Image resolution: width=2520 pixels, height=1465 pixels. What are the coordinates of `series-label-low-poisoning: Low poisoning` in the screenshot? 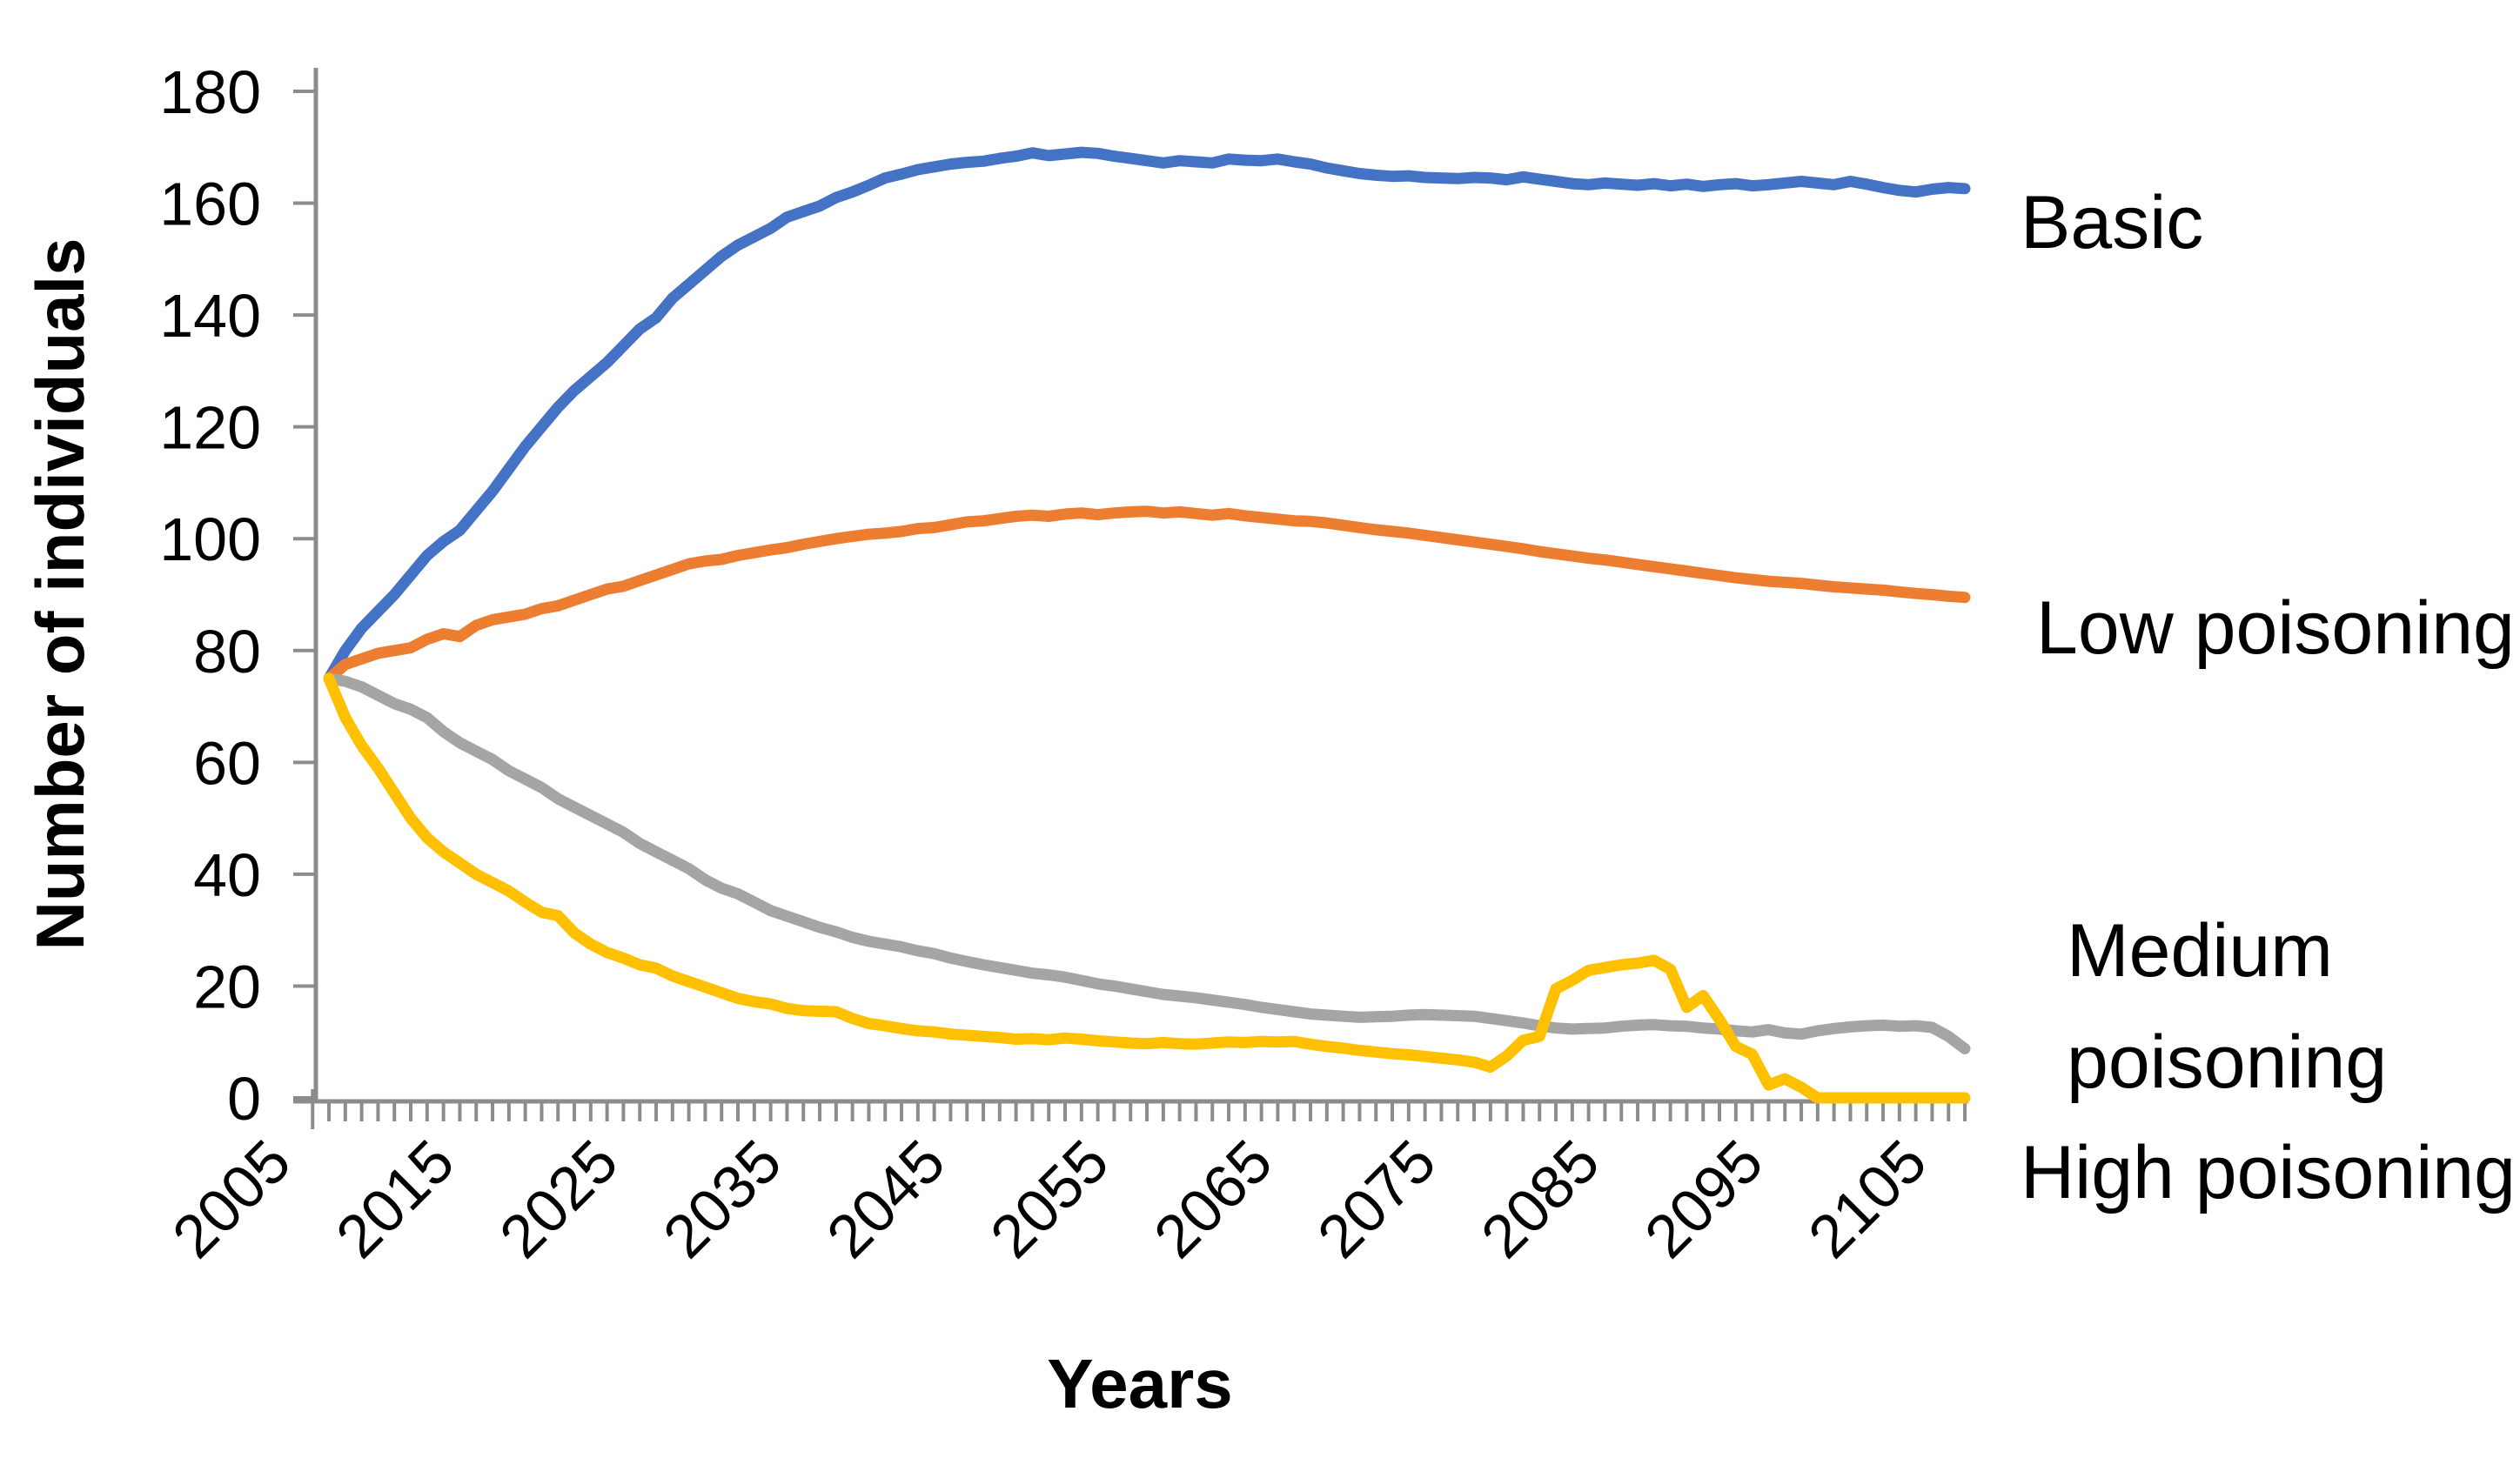 It's located at (2275, 628).